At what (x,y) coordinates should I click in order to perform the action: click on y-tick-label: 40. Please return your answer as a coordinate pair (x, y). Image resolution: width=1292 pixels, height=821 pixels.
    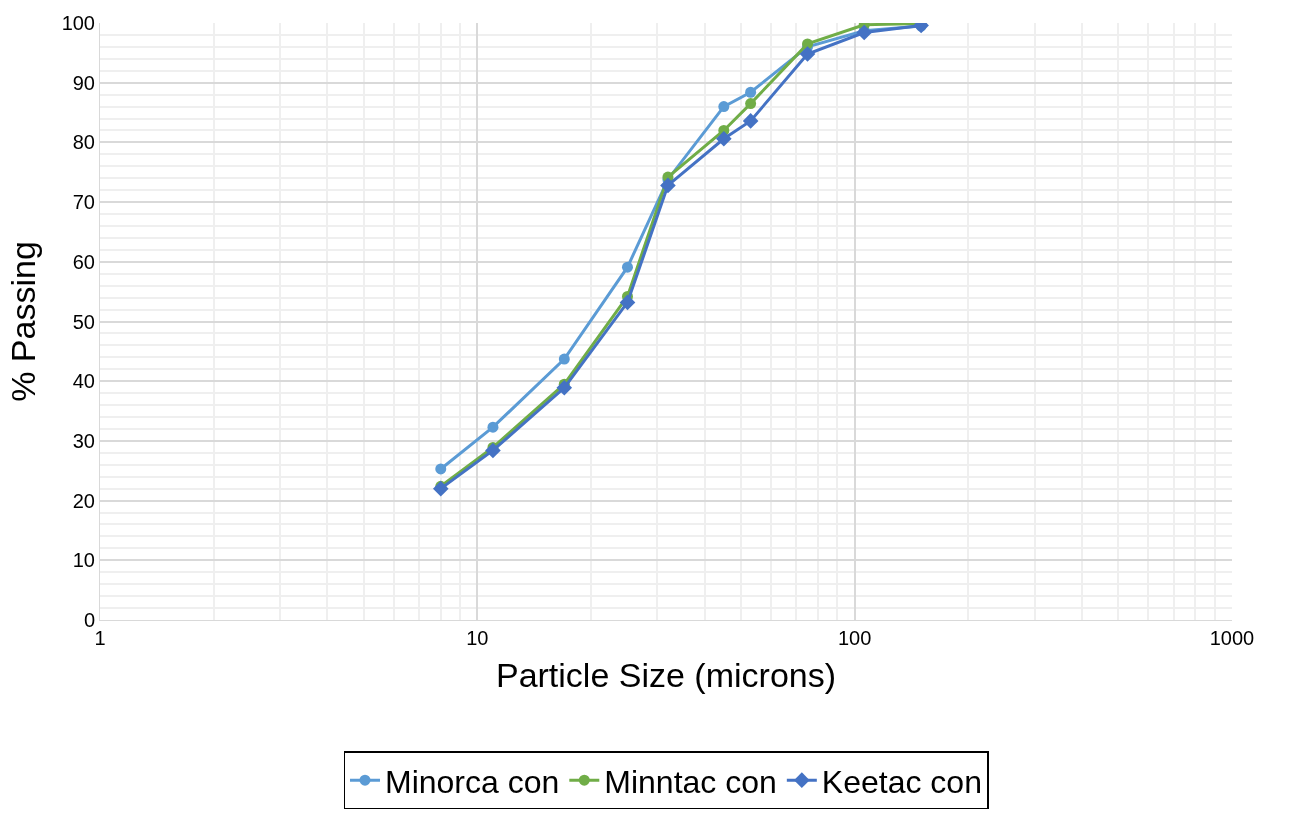
    Looking at the image, I should click on (83, 381).